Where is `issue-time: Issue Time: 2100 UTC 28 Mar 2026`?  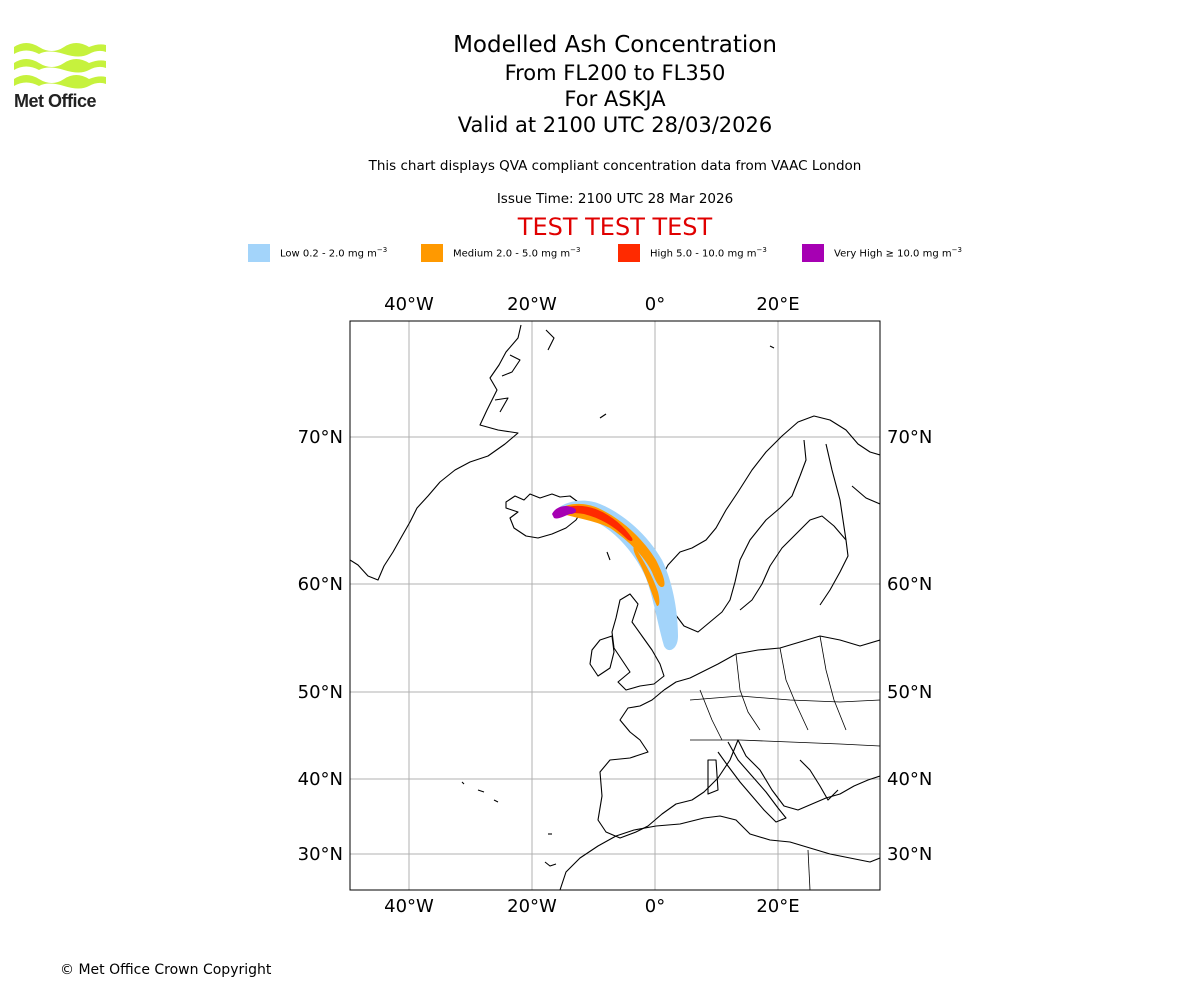 issue-time: Issue Time: 2100 UTC 28 Mar 2026 is located at coordinates (615, 199).